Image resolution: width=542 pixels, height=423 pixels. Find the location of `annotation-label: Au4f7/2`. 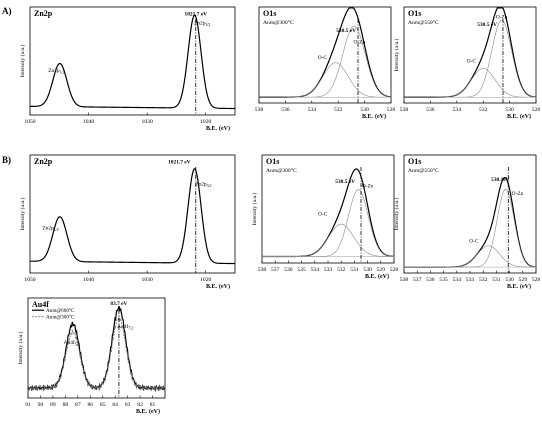

annotation-label: Au4f7/2 is located at coordinates (125, 327).